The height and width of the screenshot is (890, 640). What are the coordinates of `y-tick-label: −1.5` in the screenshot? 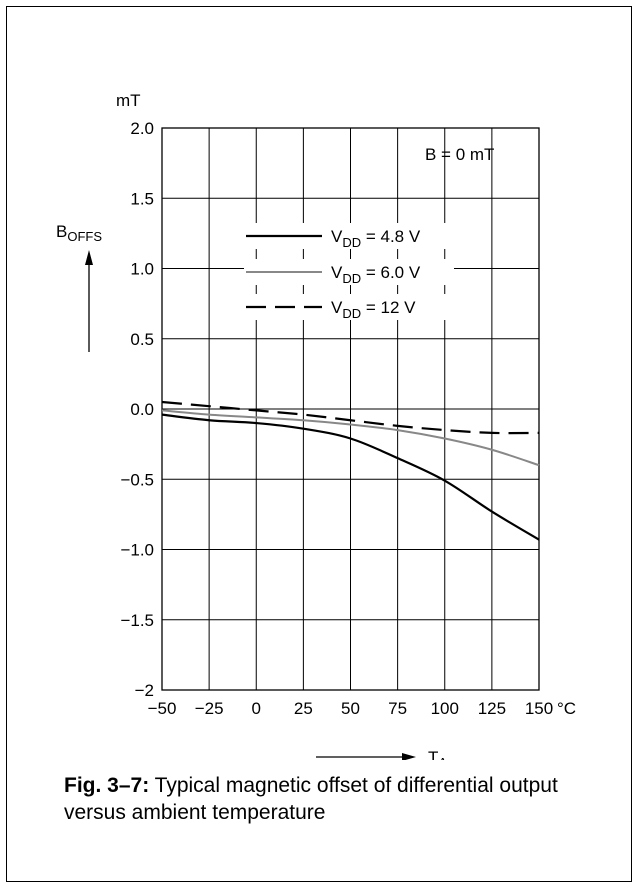 It's located at (137, 620).